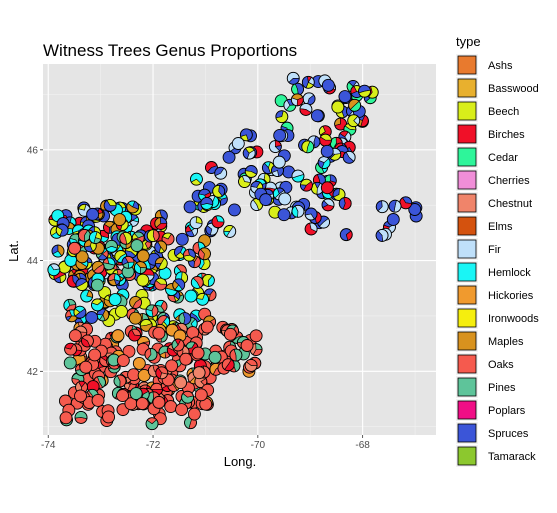 The width and height of the screenshot is (557, 513). Describe the element at coordinates (48, 445) in the screenshot. I see `x-tick-label: -74` at that location.